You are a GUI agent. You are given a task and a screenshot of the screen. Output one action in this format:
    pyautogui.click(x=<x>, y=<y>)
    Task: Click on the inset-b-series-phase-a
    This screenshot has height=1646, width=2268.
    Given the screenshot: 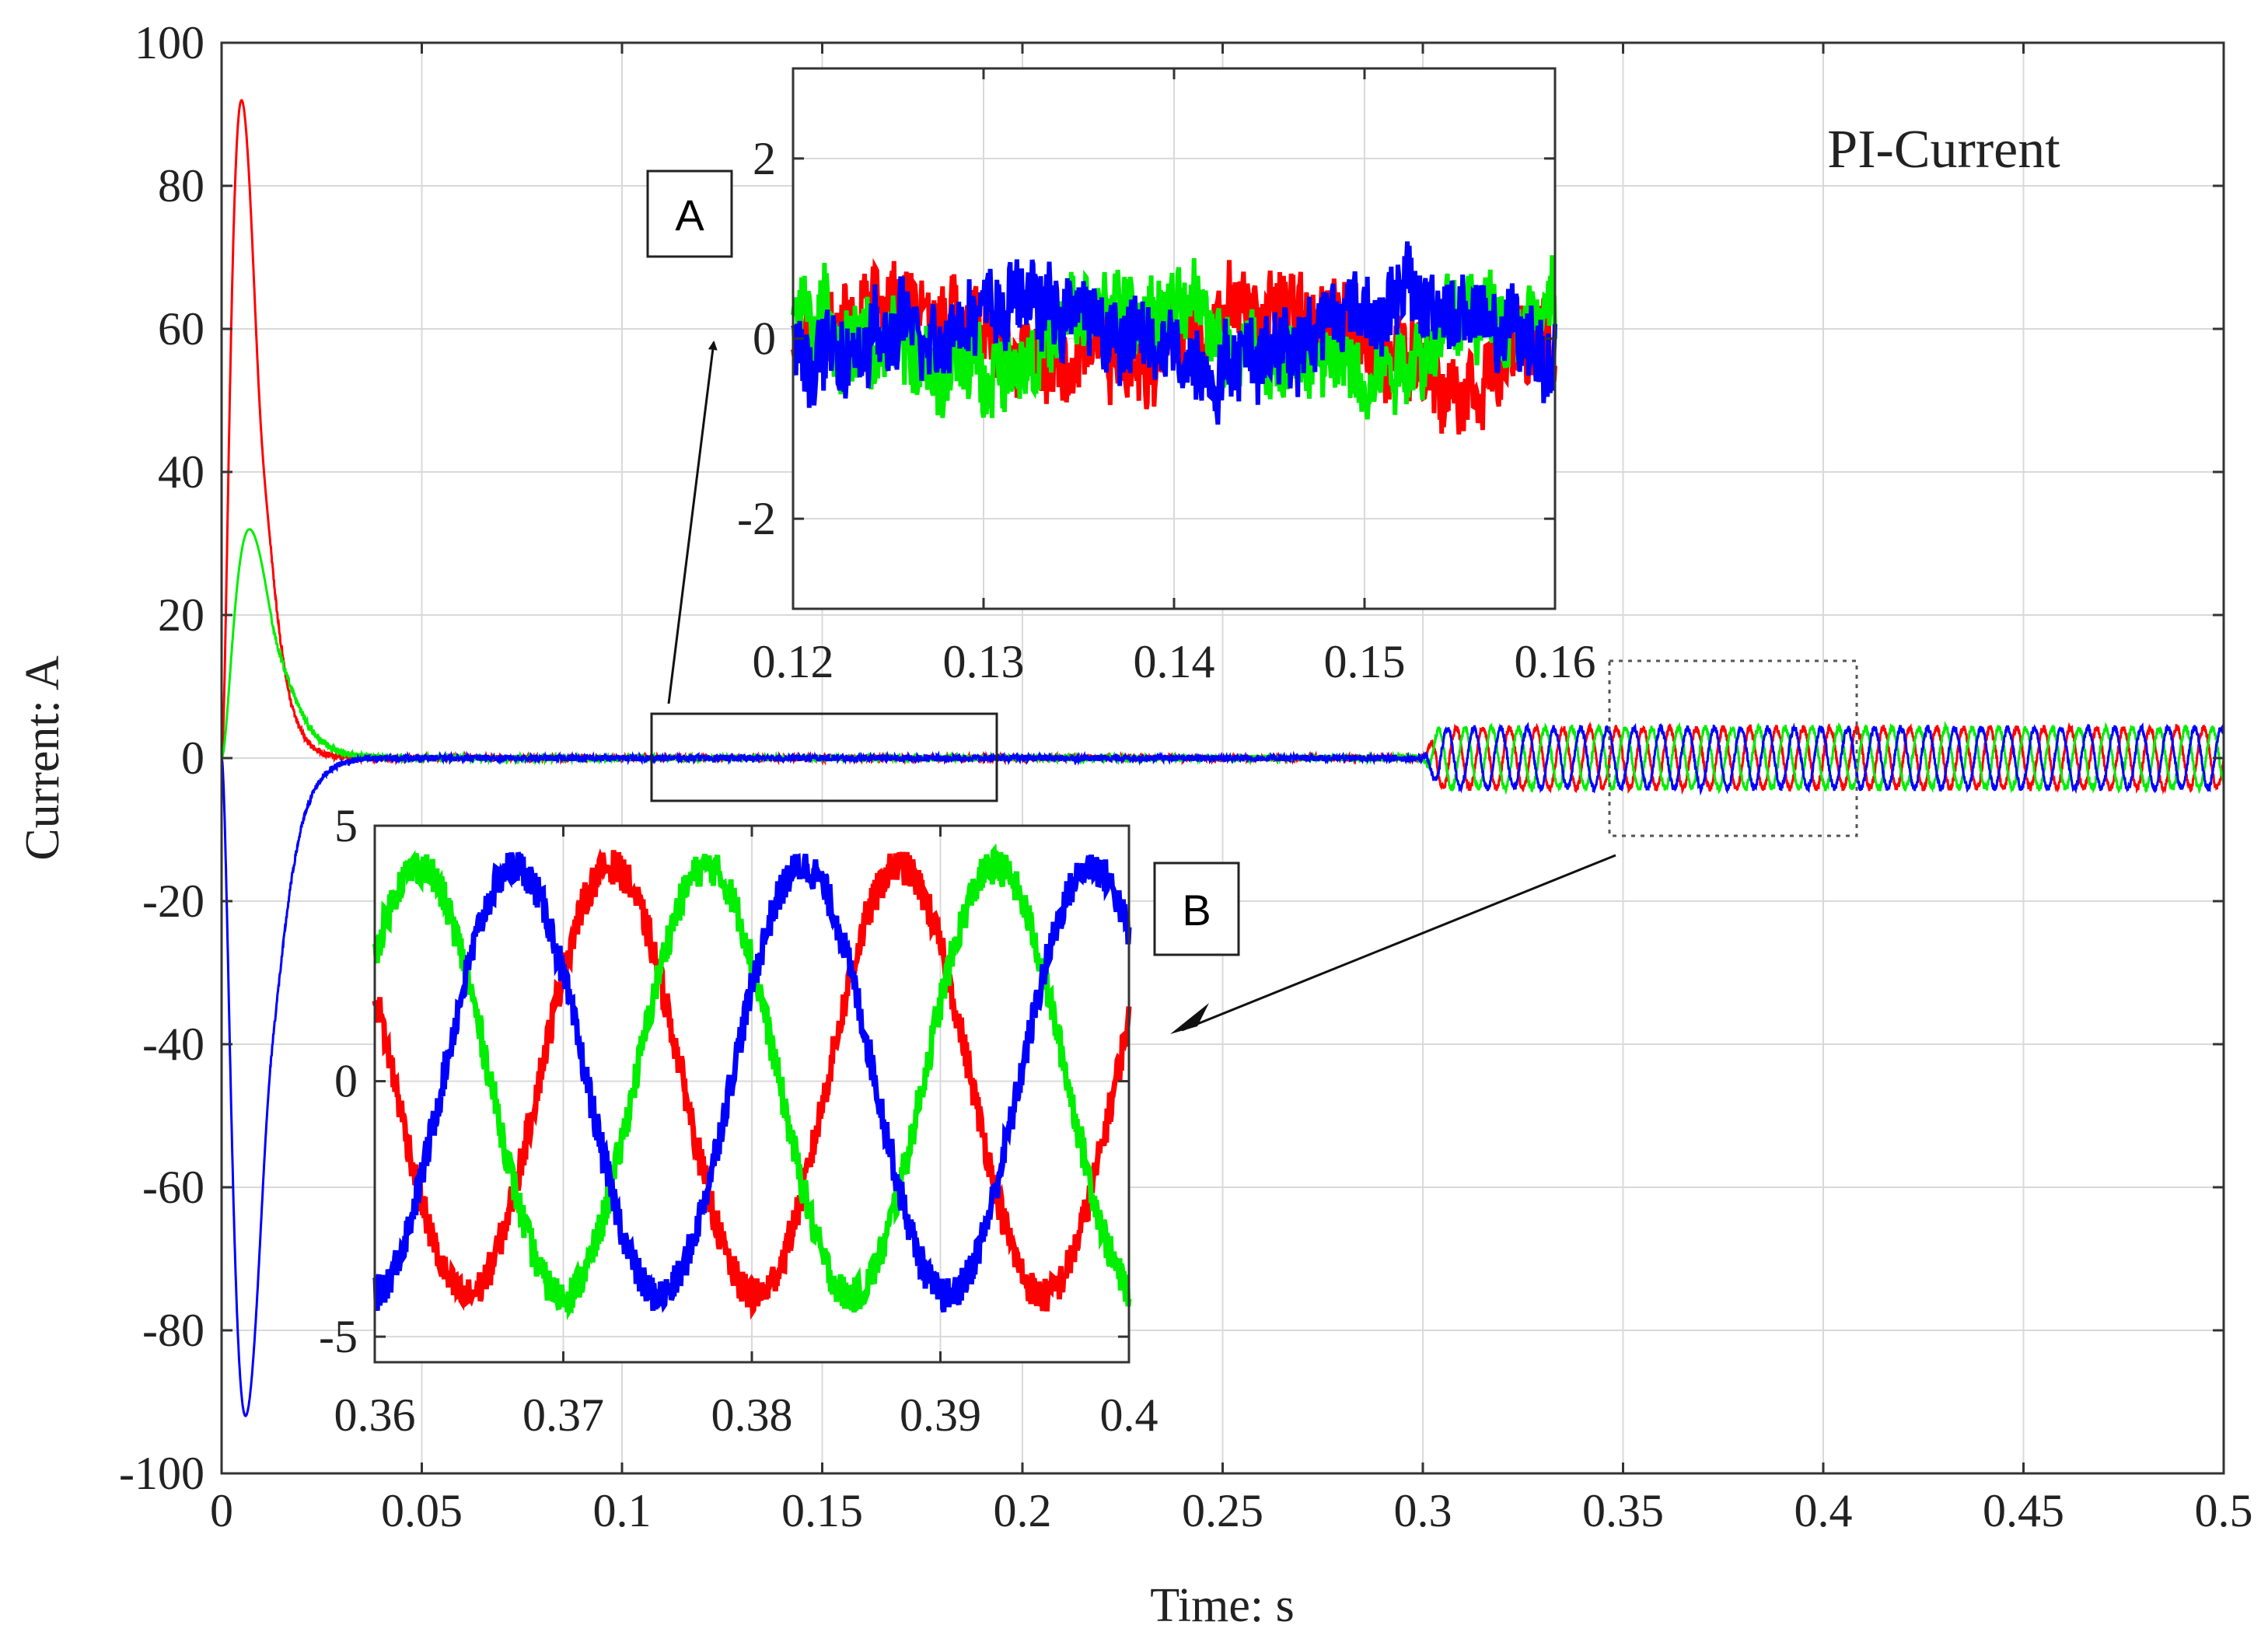 What is the action you would take?
    pyautogui.click(x=752, y=1083)
    